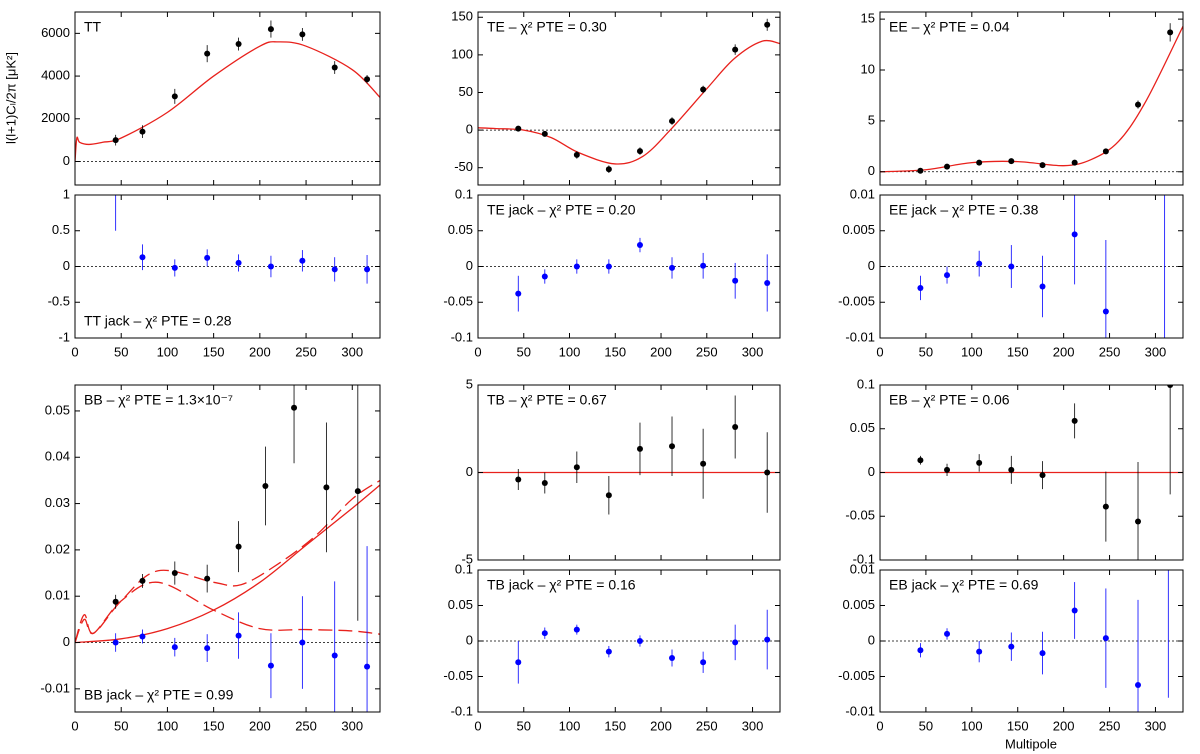  I want to click on y-tick-label: 1, so click(66, 193).